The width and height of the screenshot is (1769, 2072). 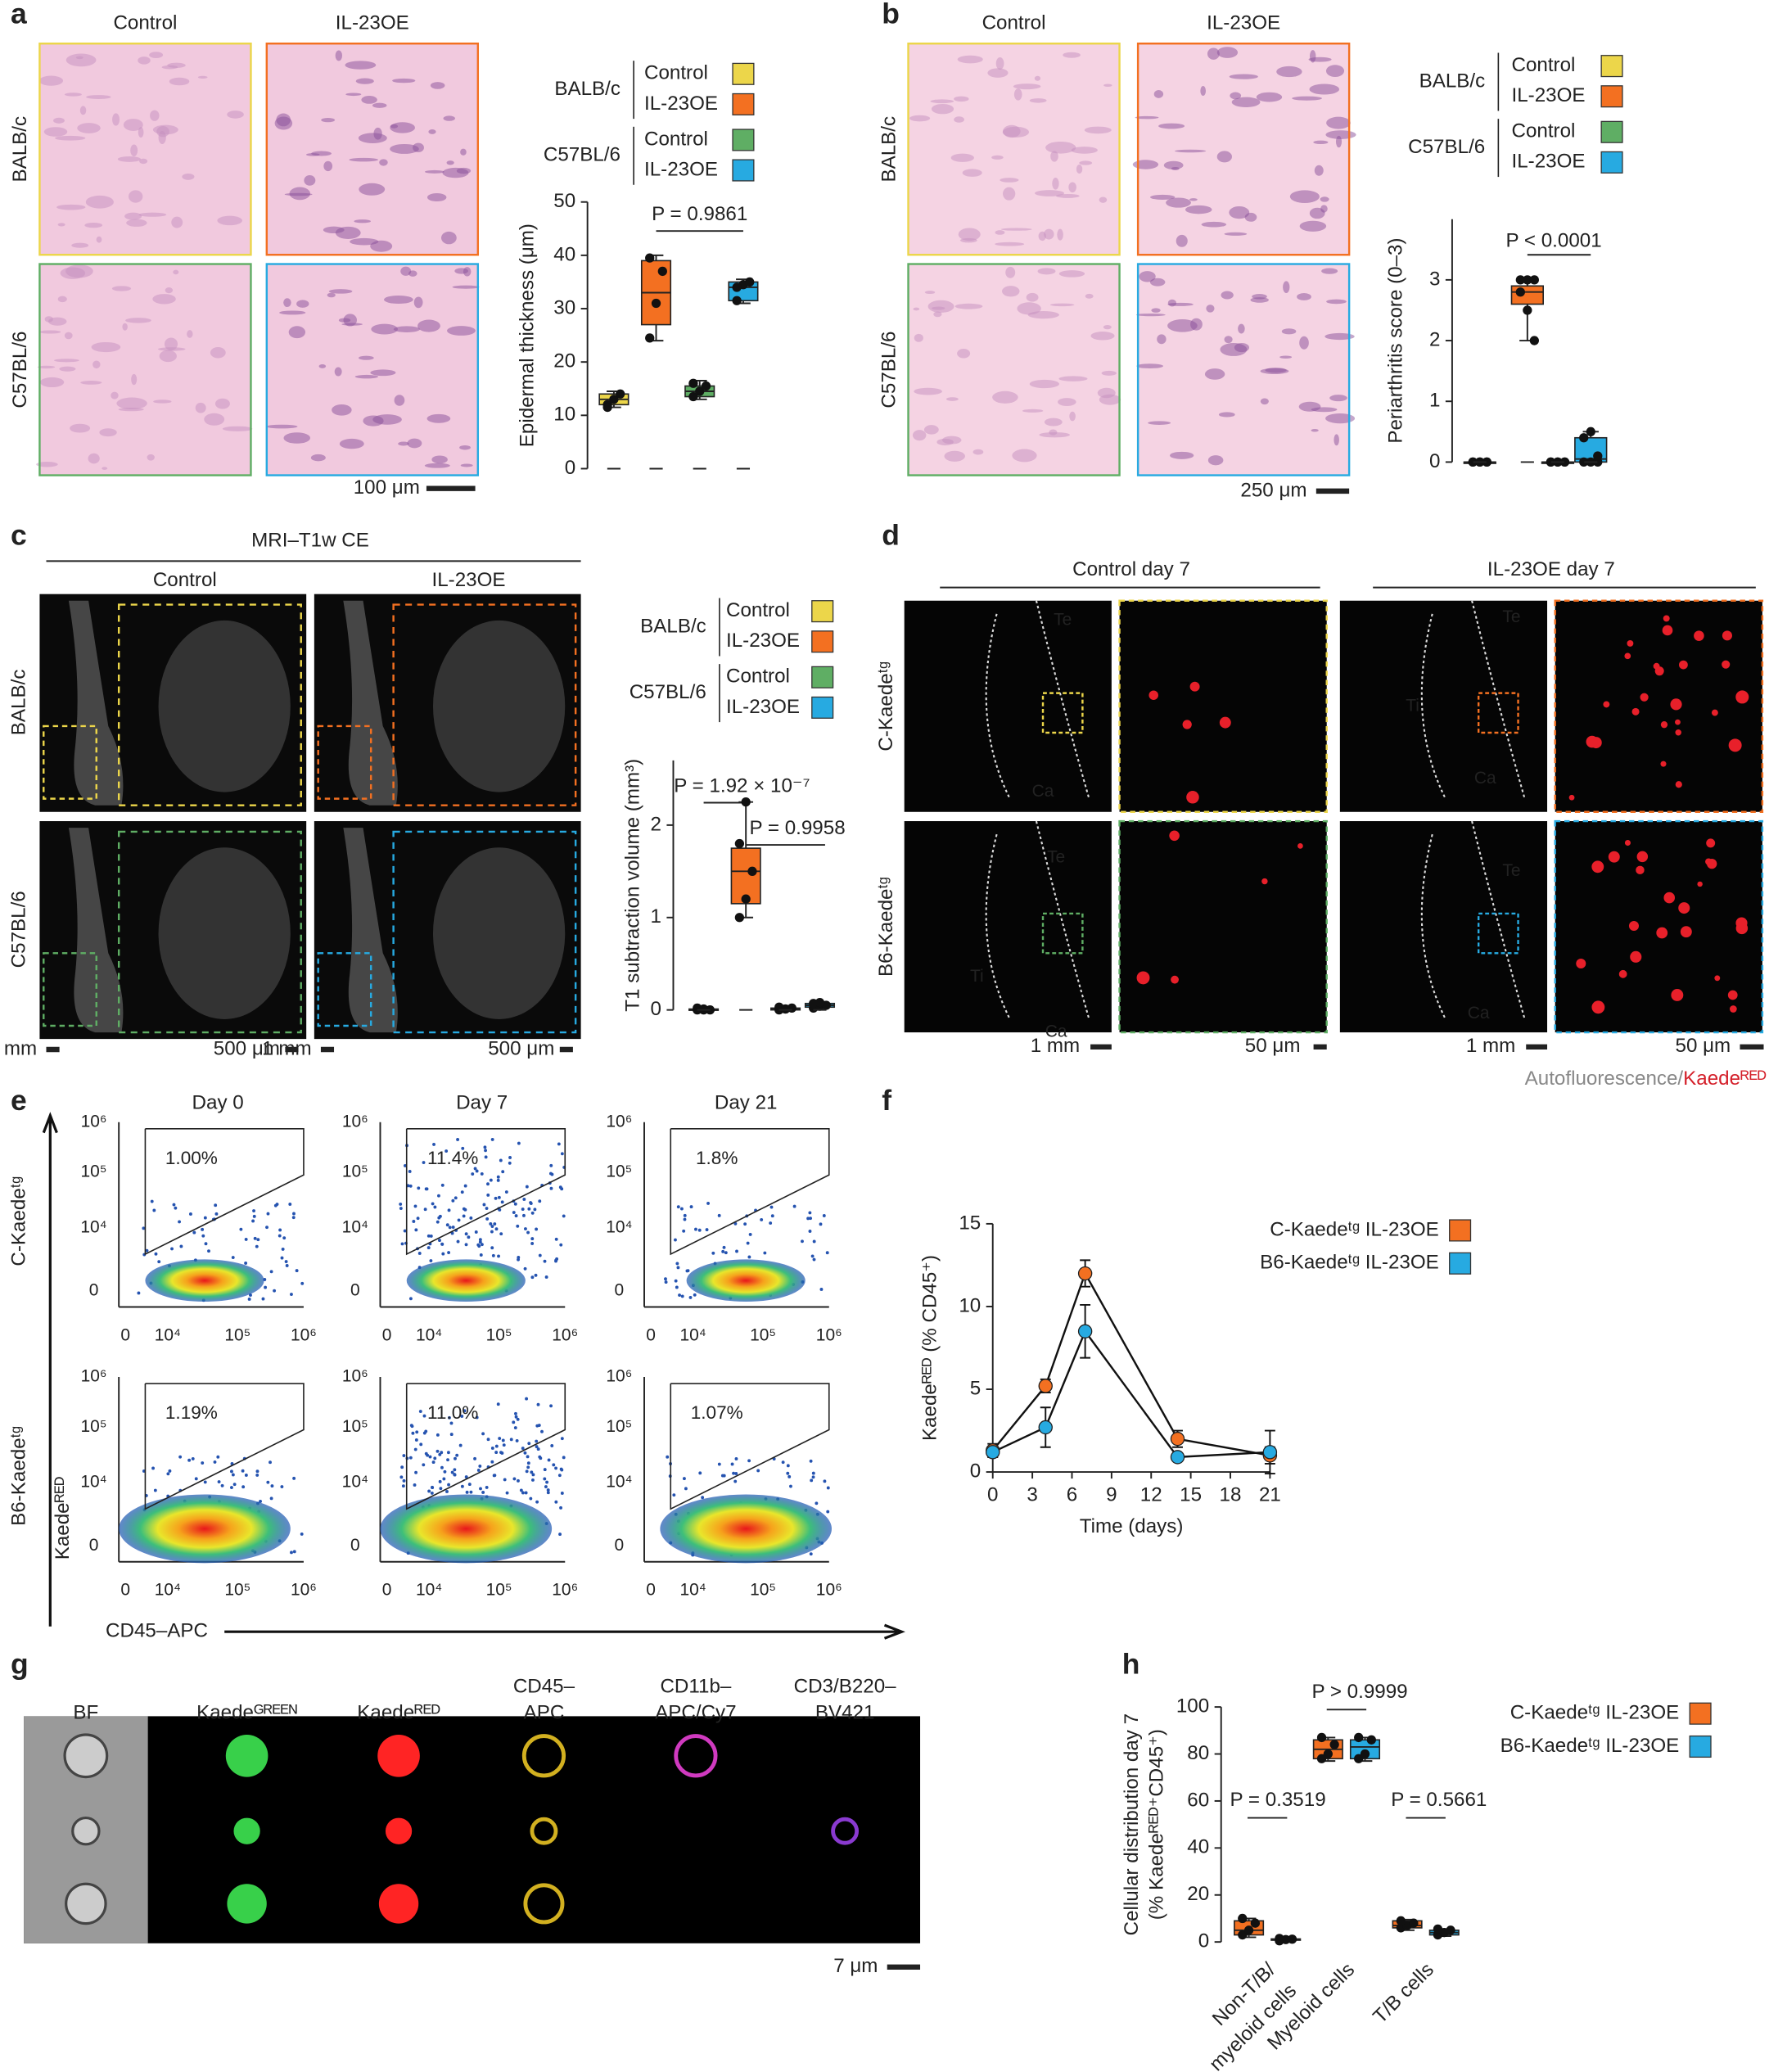 I want to click on legend-group: C57BL/6, so click(x=1446, y=147).